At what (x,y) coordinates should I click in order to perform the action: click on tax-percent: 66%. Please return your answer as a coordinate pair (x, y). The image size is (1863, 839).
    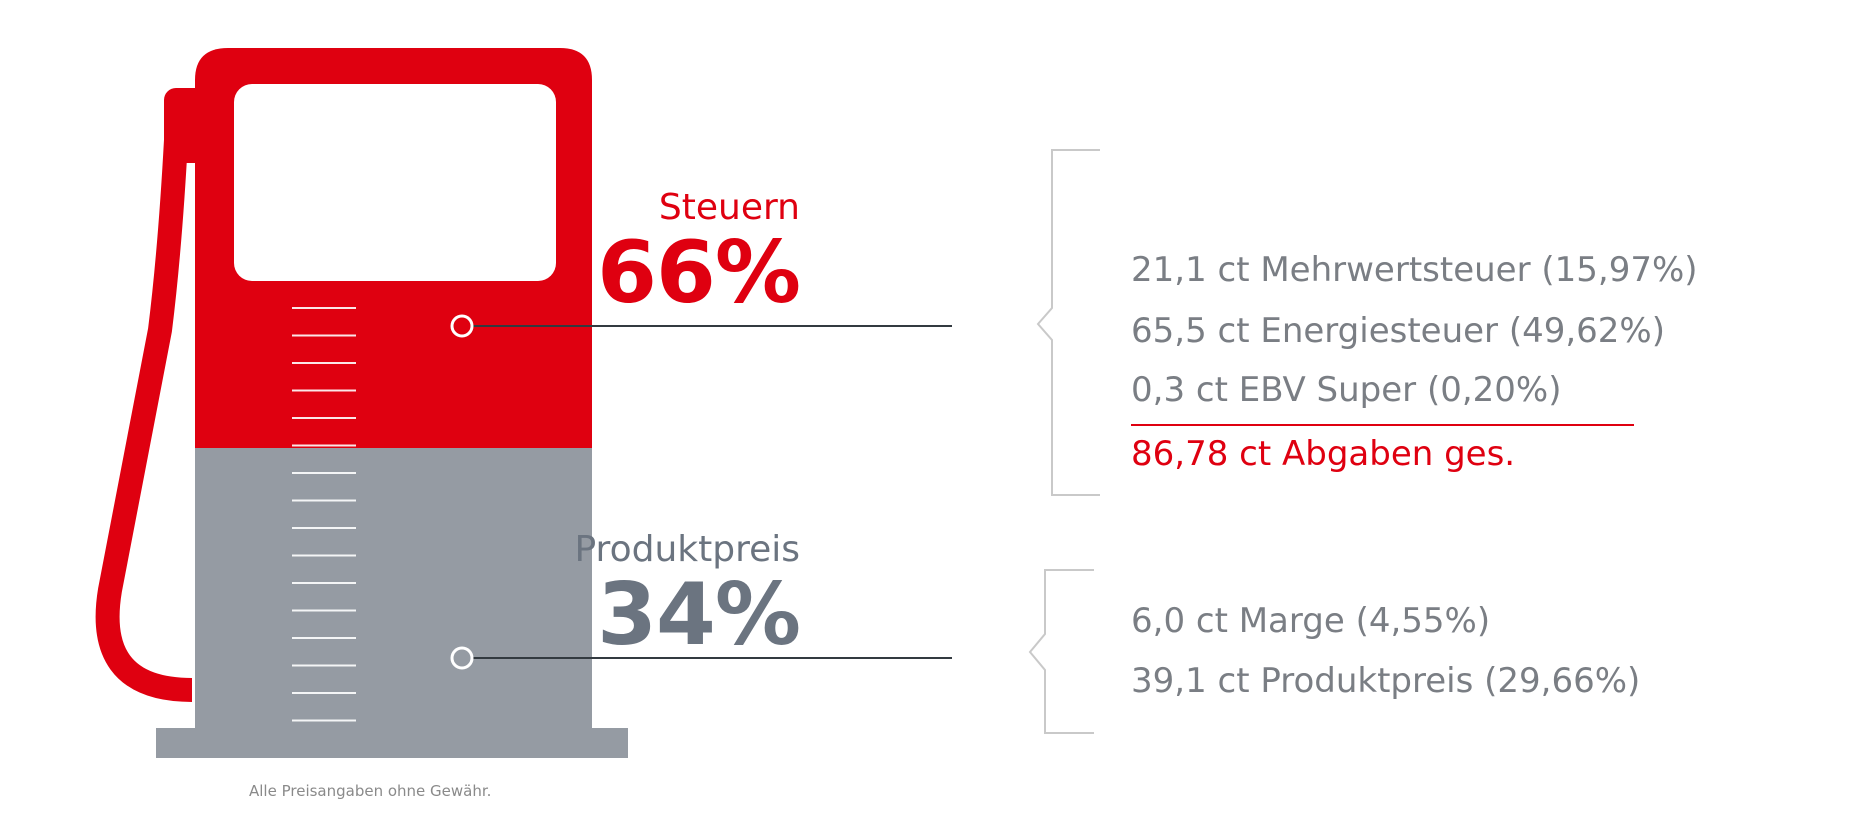
    Looking at the image, I should click on (699, 273).